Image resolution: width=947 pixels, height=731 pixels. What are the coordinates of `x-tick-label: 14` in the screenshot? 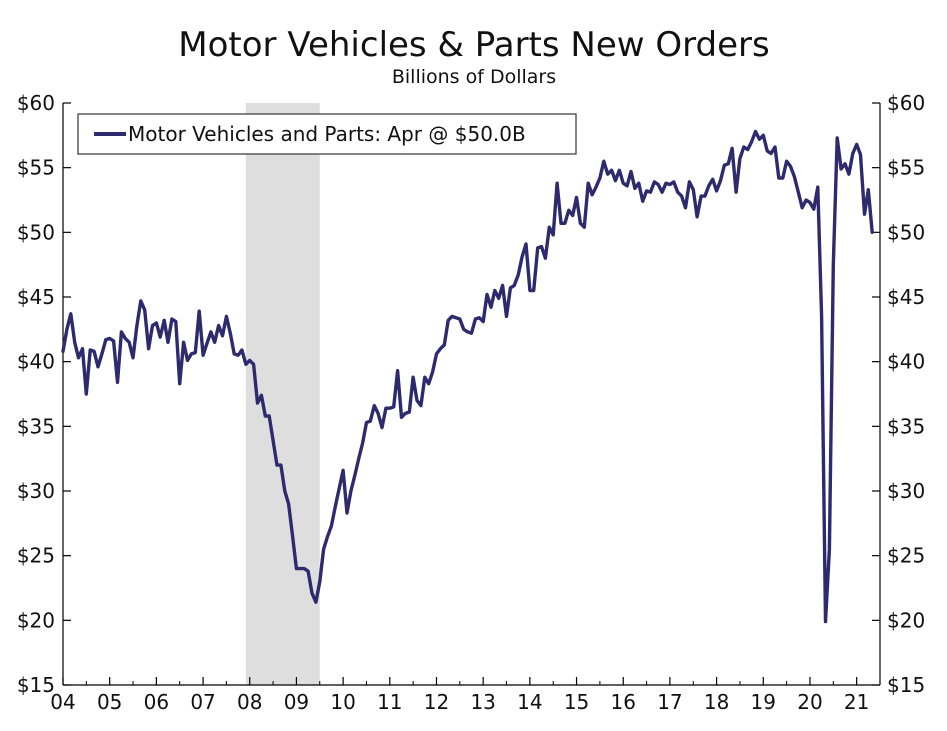 It's located at (529, 702).